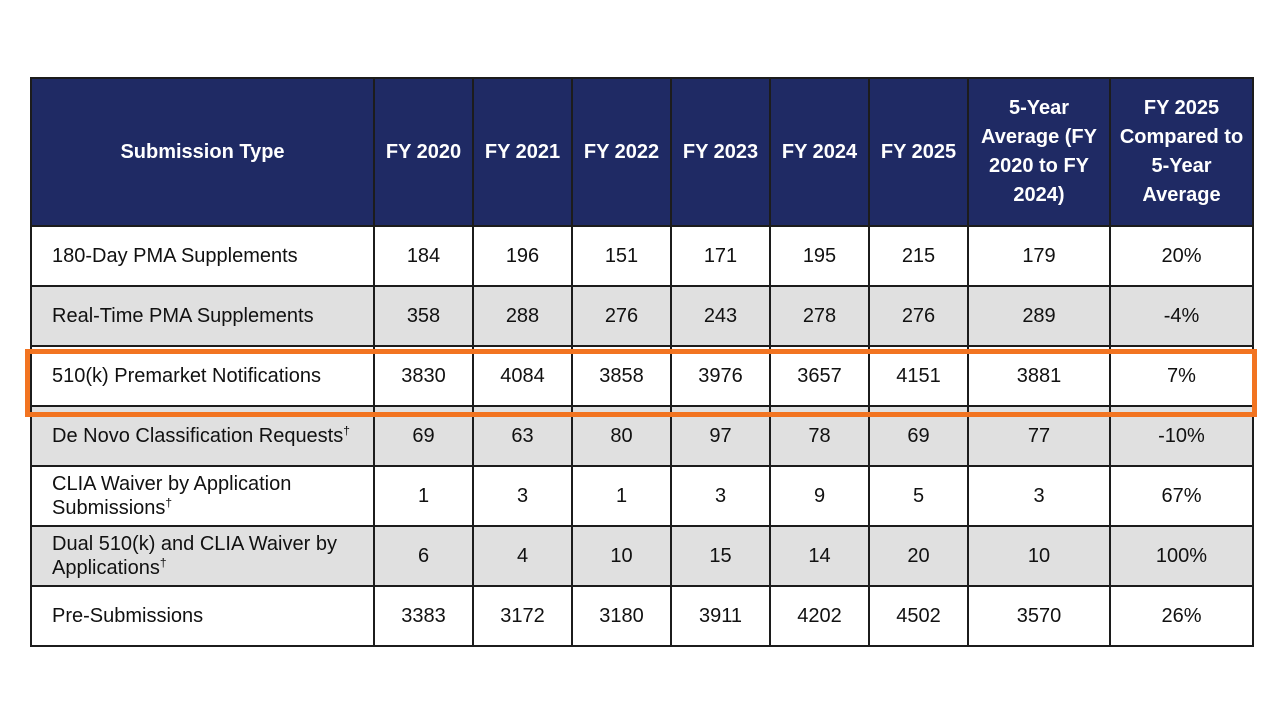  I want to click on table-cell: 3657, so click(819, 376).